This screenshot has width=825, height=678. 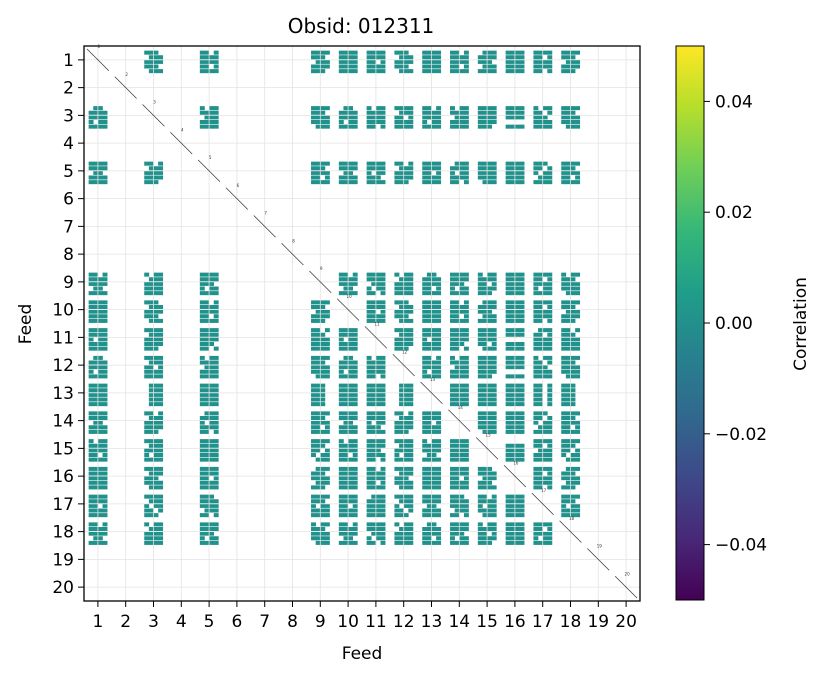 What do you see at coordinates (265, 213) in the screenshot?
I see `diagonal-label: 7` at bounding box center [265, 213].